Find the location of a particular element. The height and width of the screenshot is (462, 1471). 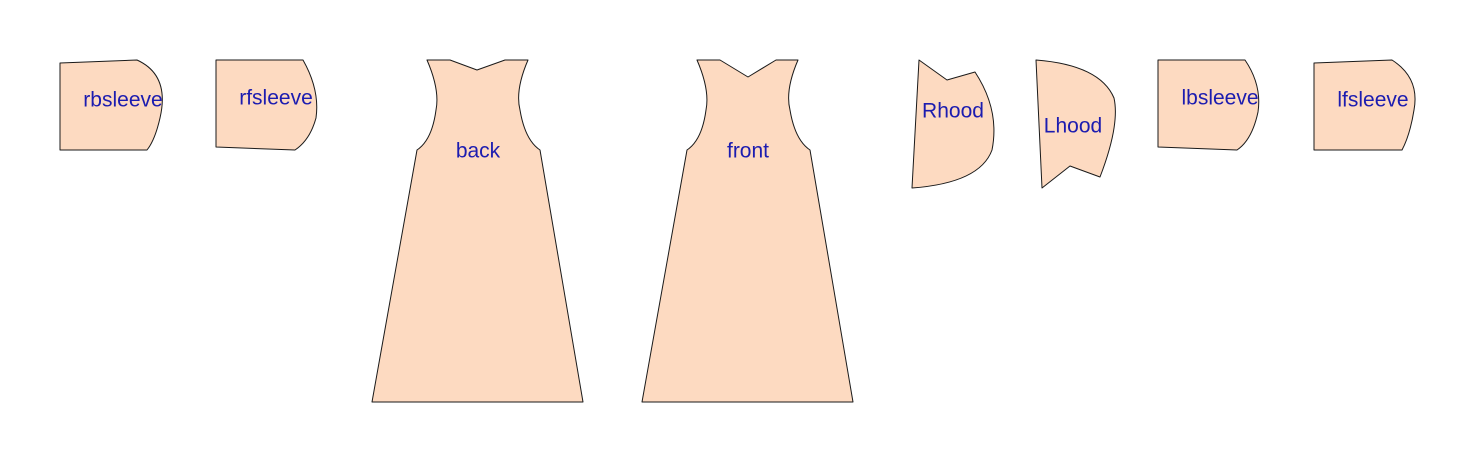

front-shape is located at coordinates (747, 231).